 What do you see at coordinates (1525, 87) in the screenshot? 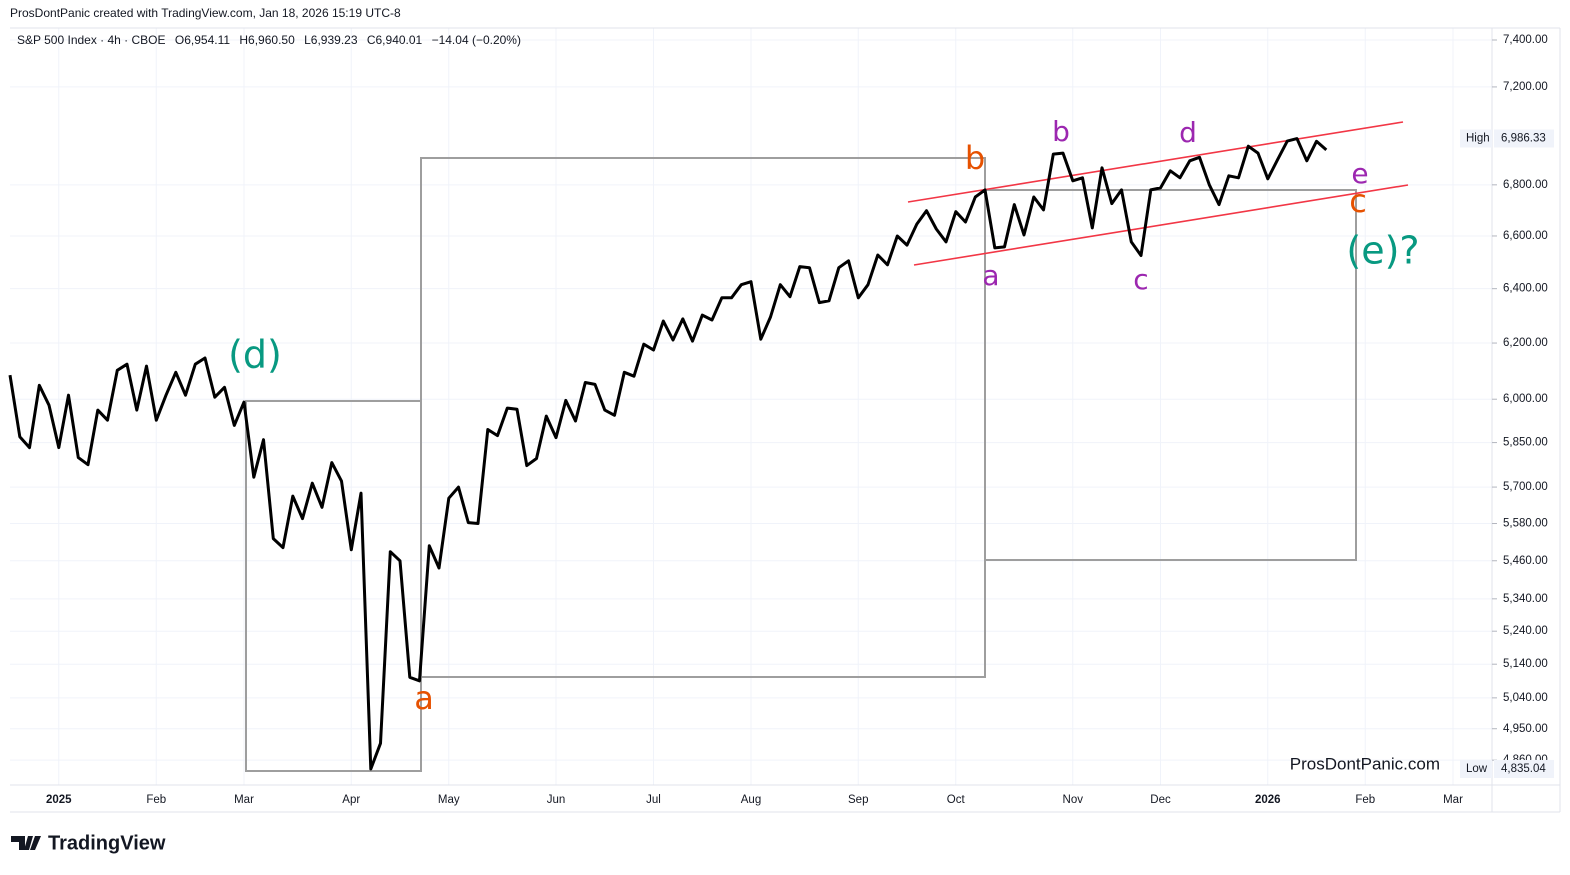
I see `y-tick-label: 7,200.00` at bounding box center [1525, 87].